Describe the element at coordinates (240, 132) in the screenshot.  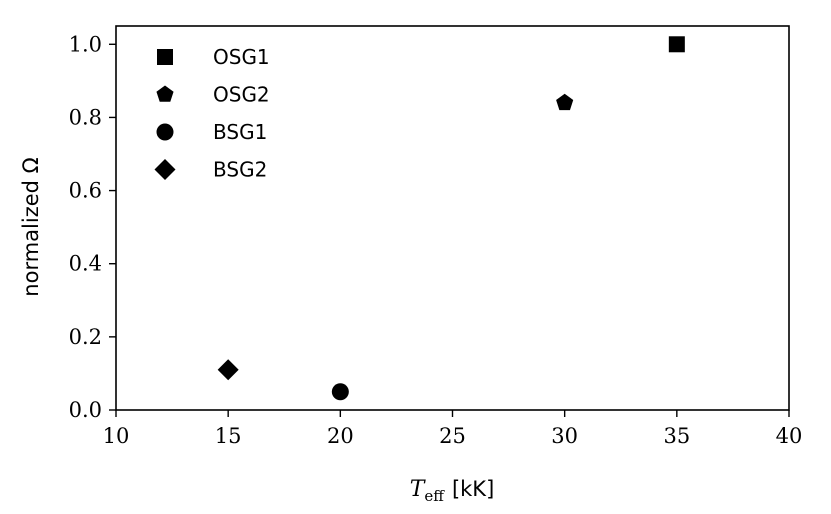
I see `legend-label-bsg1: BSG1` at that location.